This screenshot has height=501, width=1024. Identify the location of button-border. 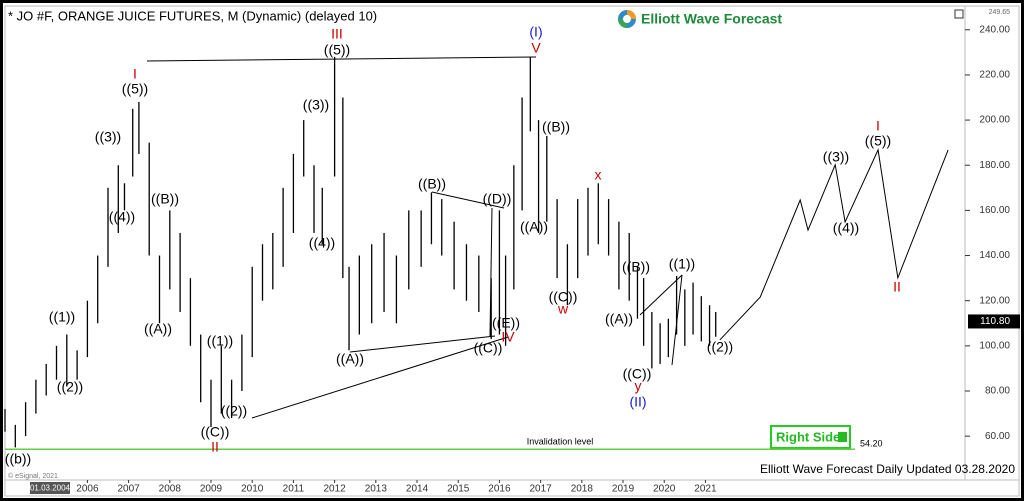
(810, 437).